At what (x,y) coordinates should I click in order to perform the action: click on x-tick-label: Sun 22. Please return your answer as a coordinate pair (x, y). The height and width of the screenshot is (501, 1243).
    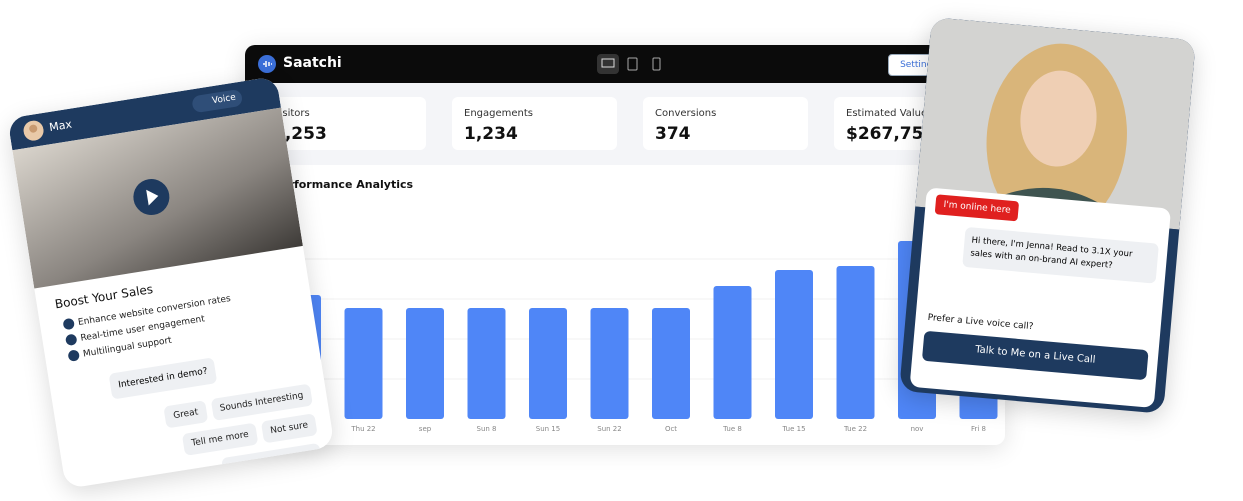
    Looking at the image, I should click on (609, 429).